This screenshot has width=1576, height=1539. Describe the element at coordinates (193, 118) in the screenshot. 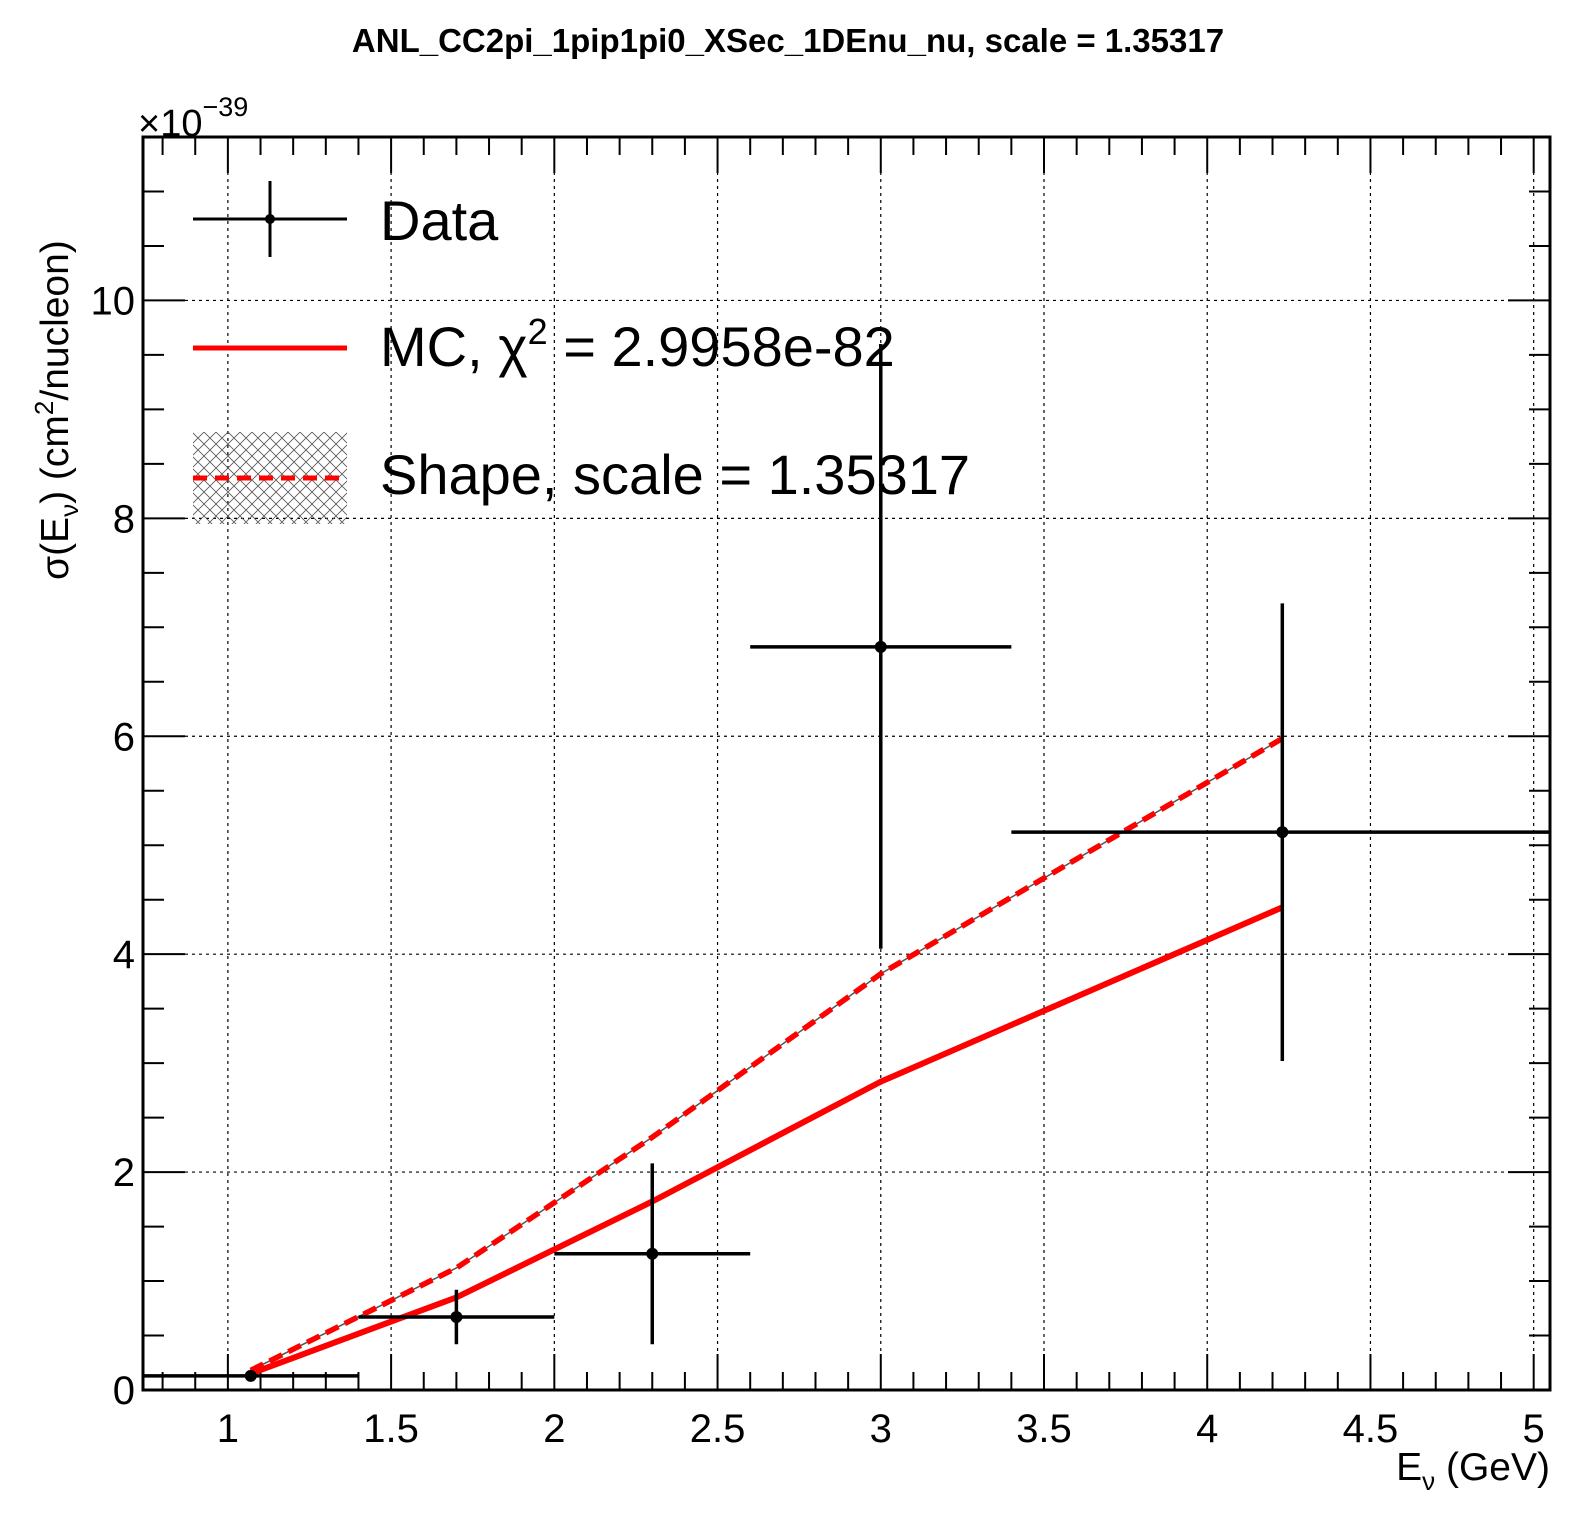

I see `y-multiplier: ×10⁻³⁹` at that location.